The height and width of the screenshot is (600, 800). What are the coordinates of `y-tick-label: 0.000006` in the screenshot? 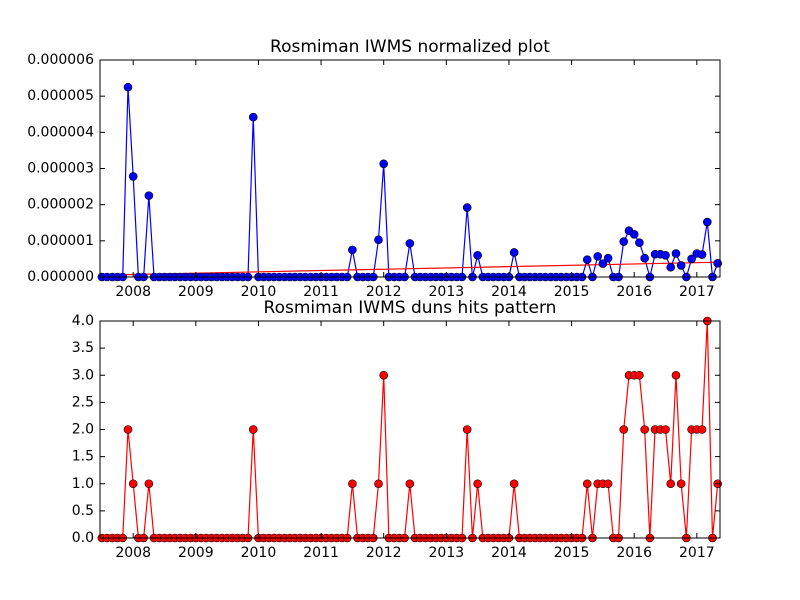 It's located at (60, 60).